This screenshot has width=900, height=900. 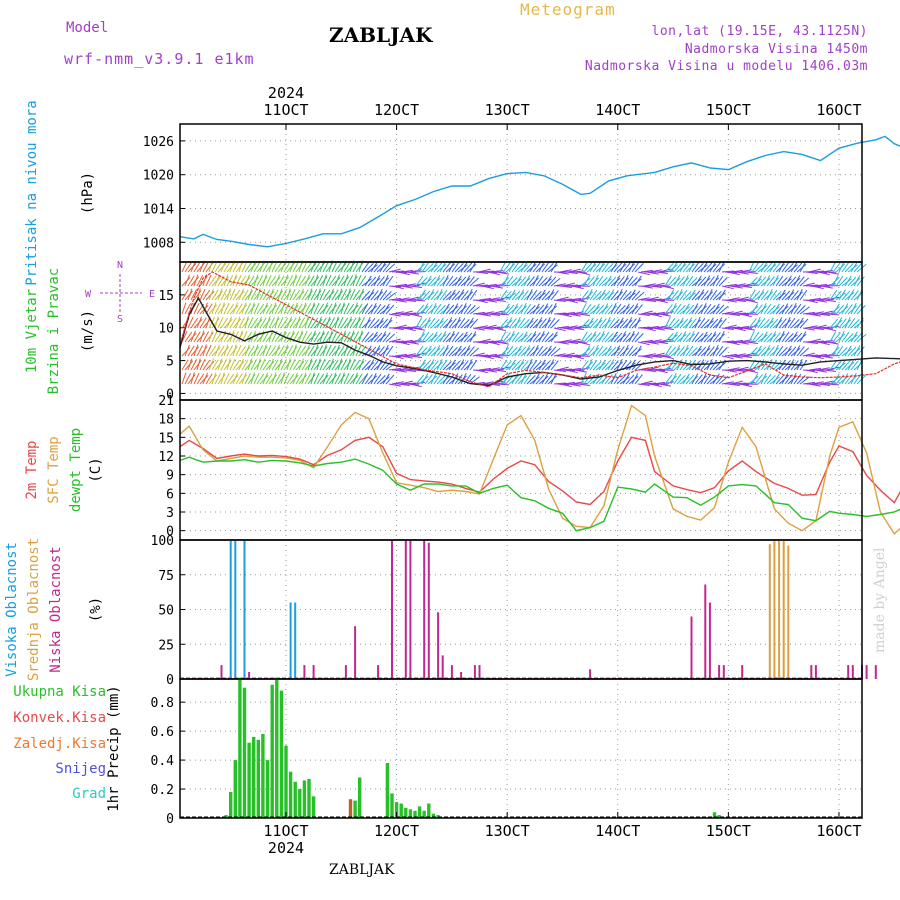 What do you see at coordinates (838, 831) in the screenshot?
I see `x-tick-label-bottom: 16OCT` at bounding box center [838, 831].